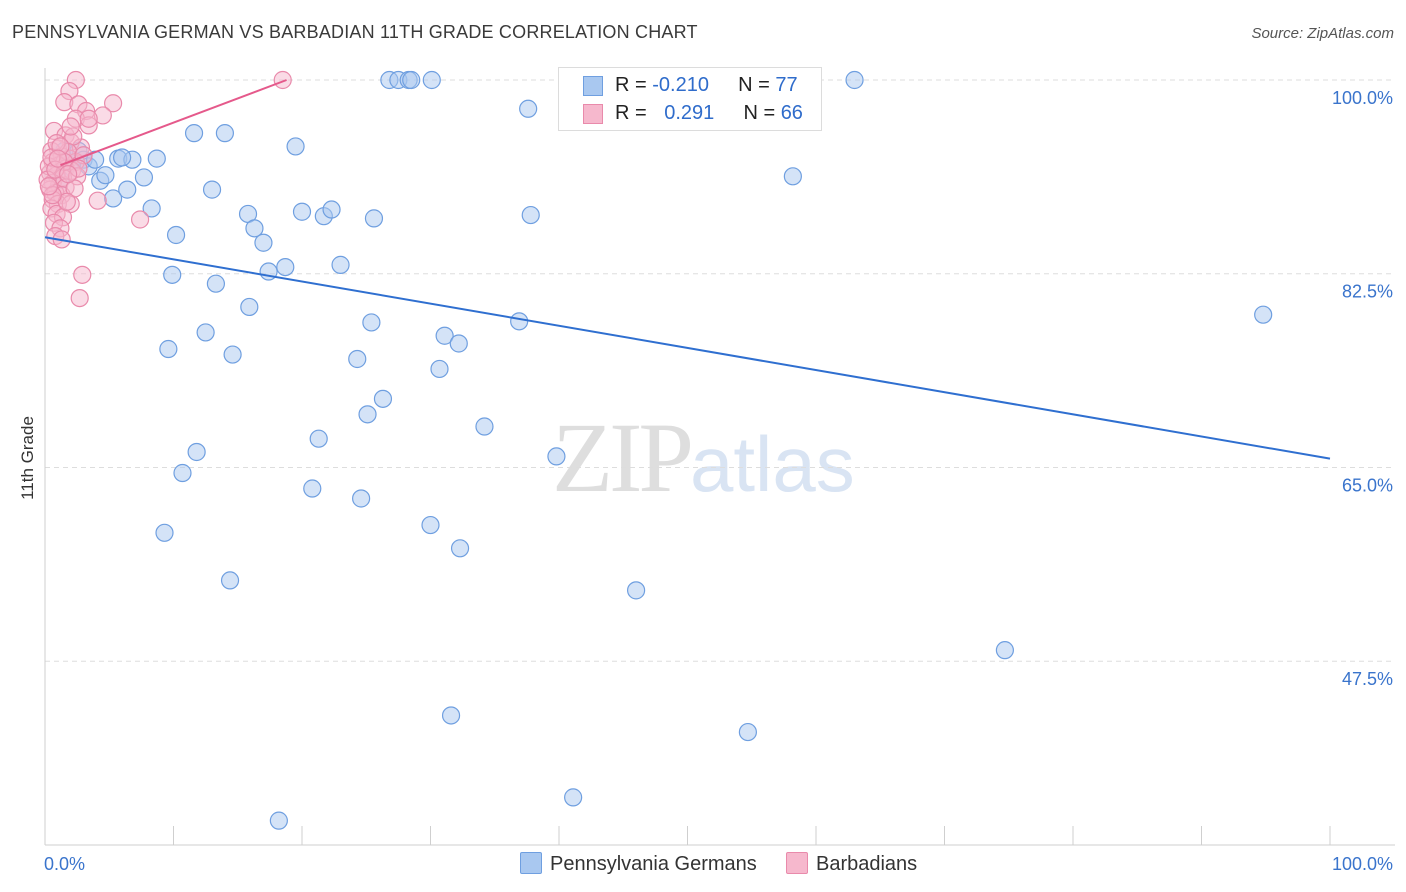  What do you see at coordinates (786, 85) in the screenshot?
I see `n-value: 77` at bounding box center [786, 85].